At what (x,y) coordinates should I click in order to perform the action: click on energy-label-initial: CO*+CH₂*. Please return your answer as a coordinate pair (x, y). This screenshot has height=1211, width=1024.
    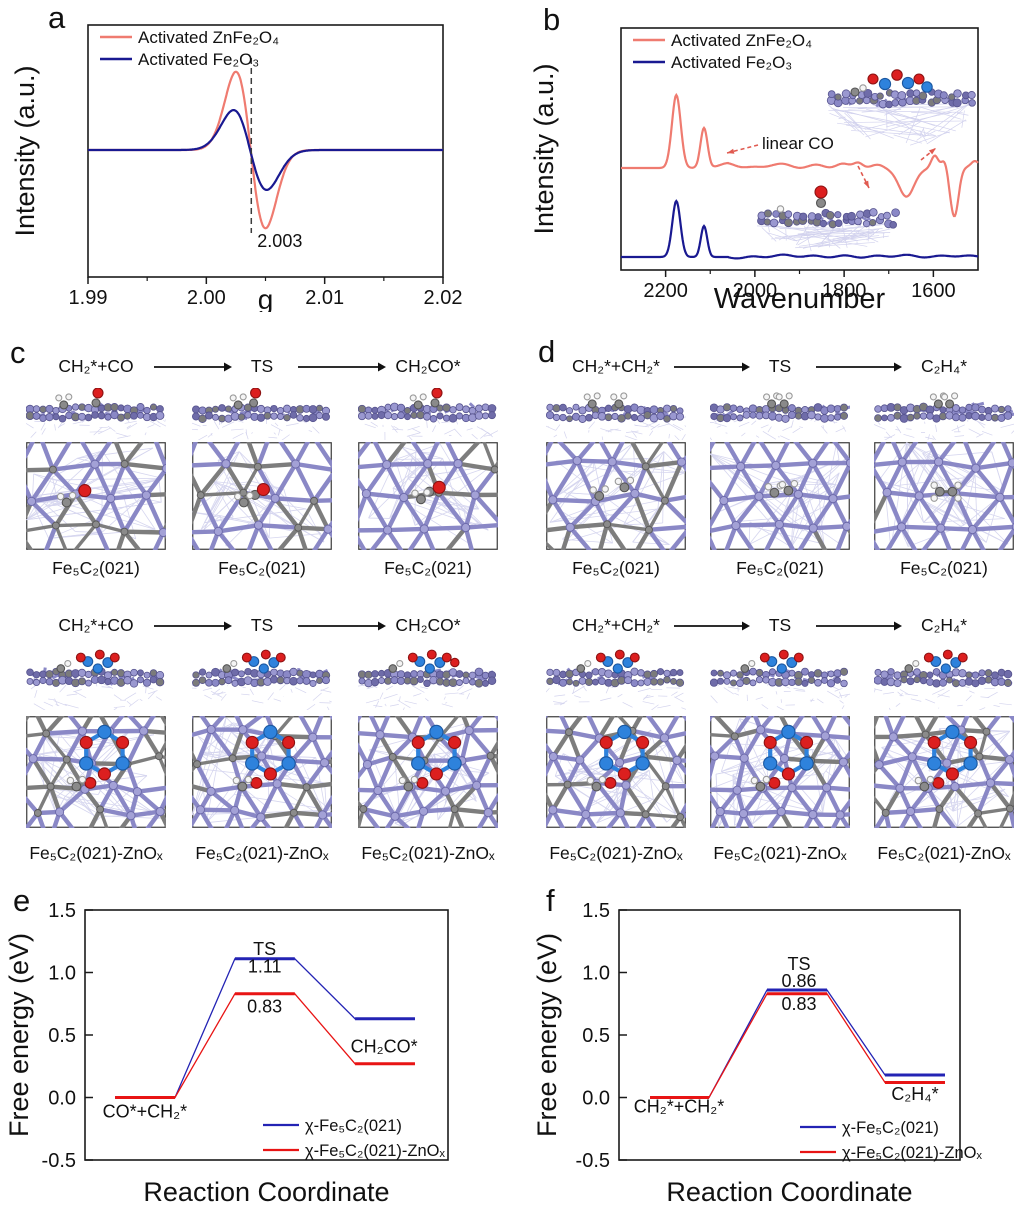
    Looking at the image, I should click on (145, 1112).